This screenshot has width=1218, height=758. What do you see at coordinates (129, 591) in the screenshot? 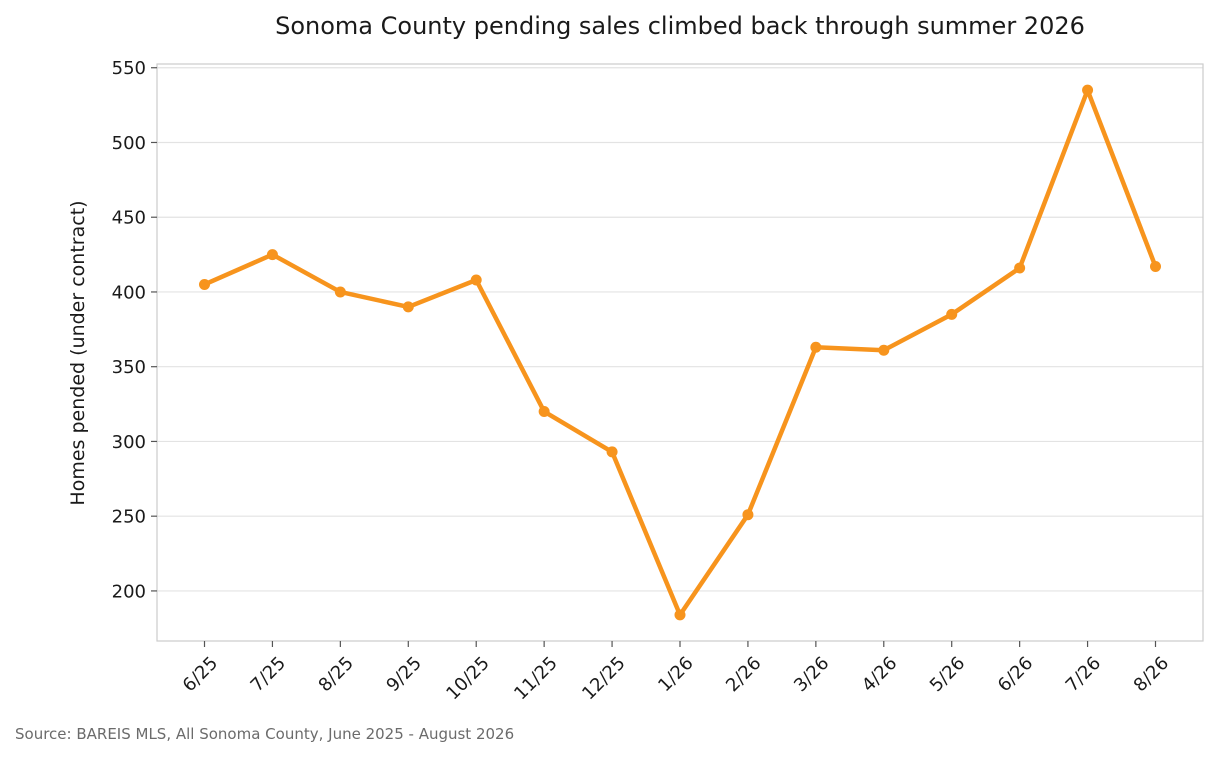
I see `y-tick-label: 200` at bounding box center [129, 591].